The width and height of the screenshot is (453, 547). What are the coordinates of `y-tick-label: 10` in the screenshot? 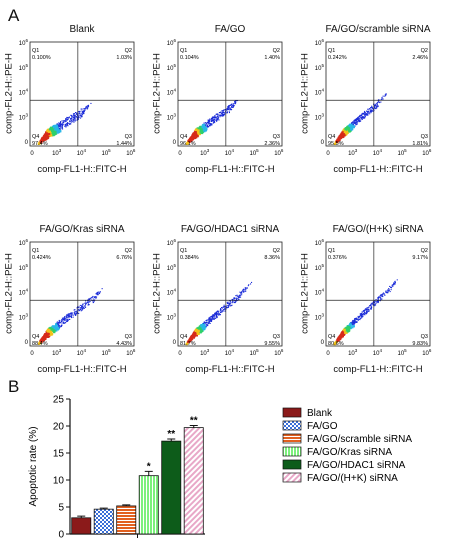 It's located at (59, 481).